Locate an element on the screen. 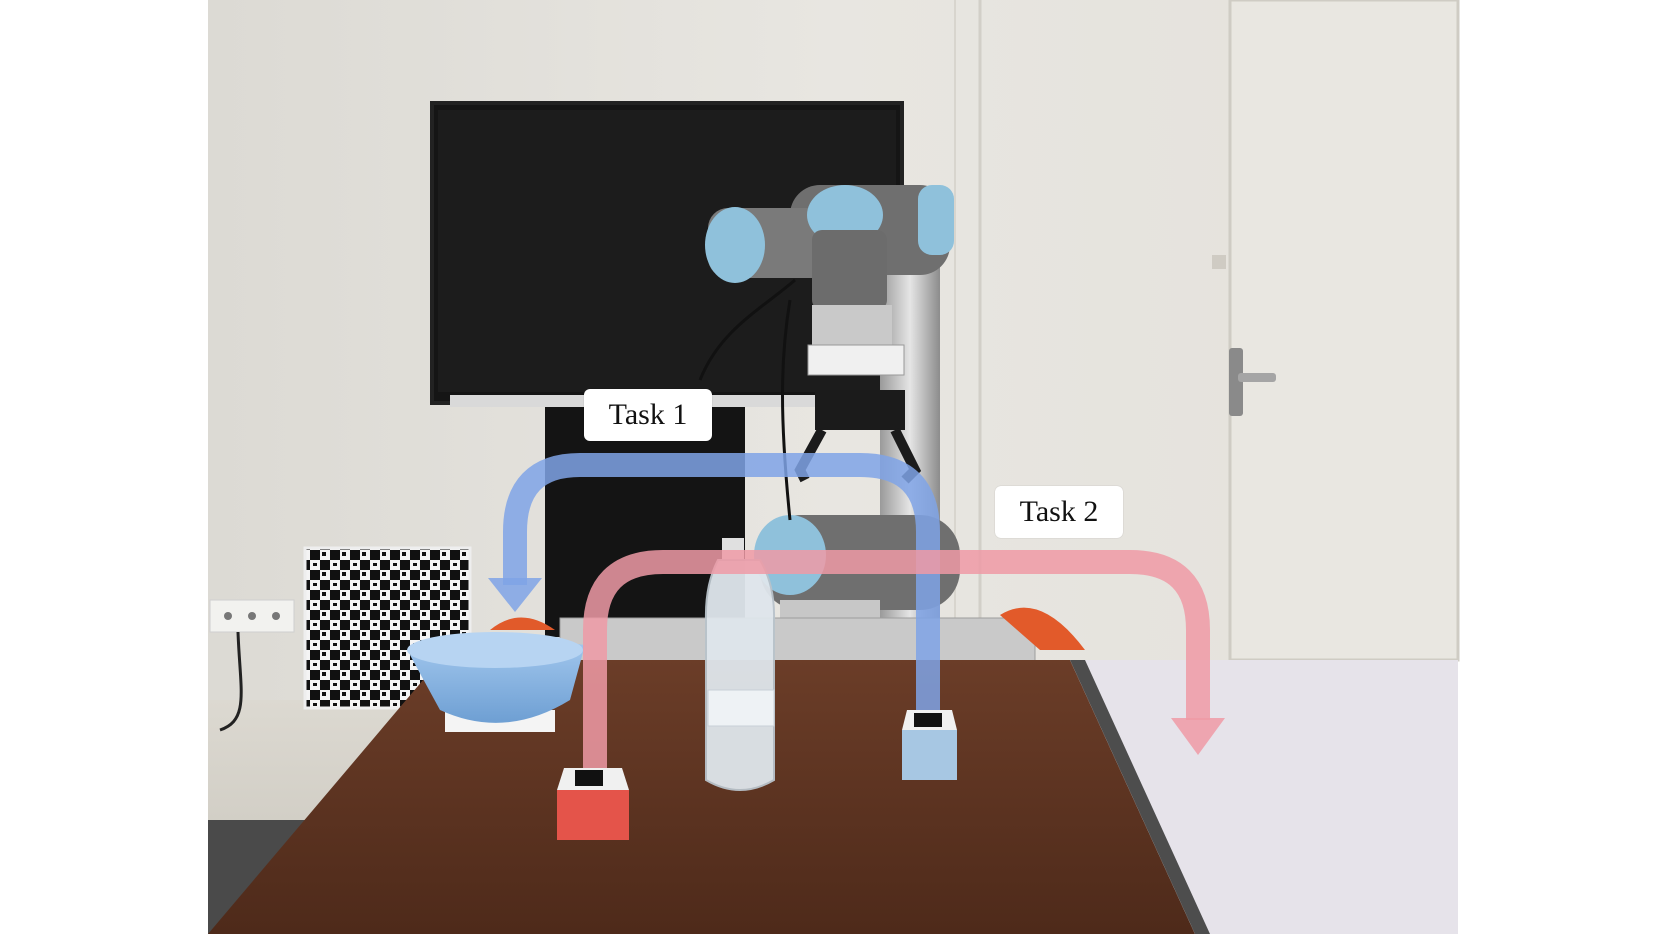 The image size is (1661, 934). aluminum-rail is located at coordinates (797, 642).